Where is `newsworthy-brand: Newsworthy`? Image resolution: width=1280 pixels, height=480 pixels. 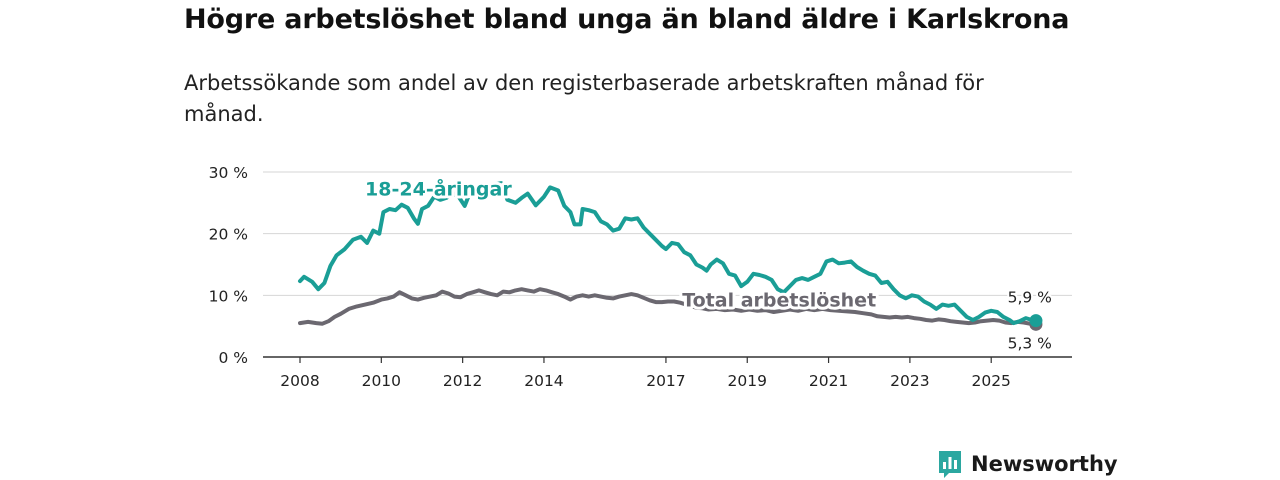
newsworthy-brand: Newsworthy is located at coordinates (1027, 464).